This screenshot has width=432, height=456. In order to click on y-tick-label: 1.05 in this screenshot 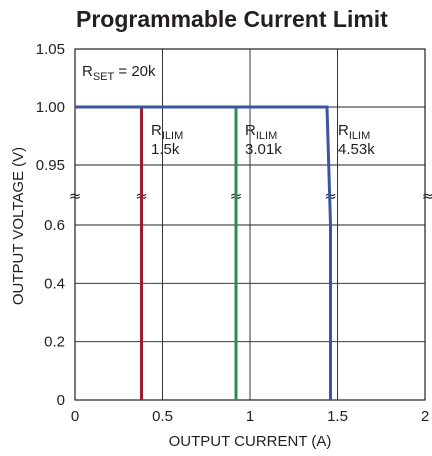, I will do `click(50, 49)`.